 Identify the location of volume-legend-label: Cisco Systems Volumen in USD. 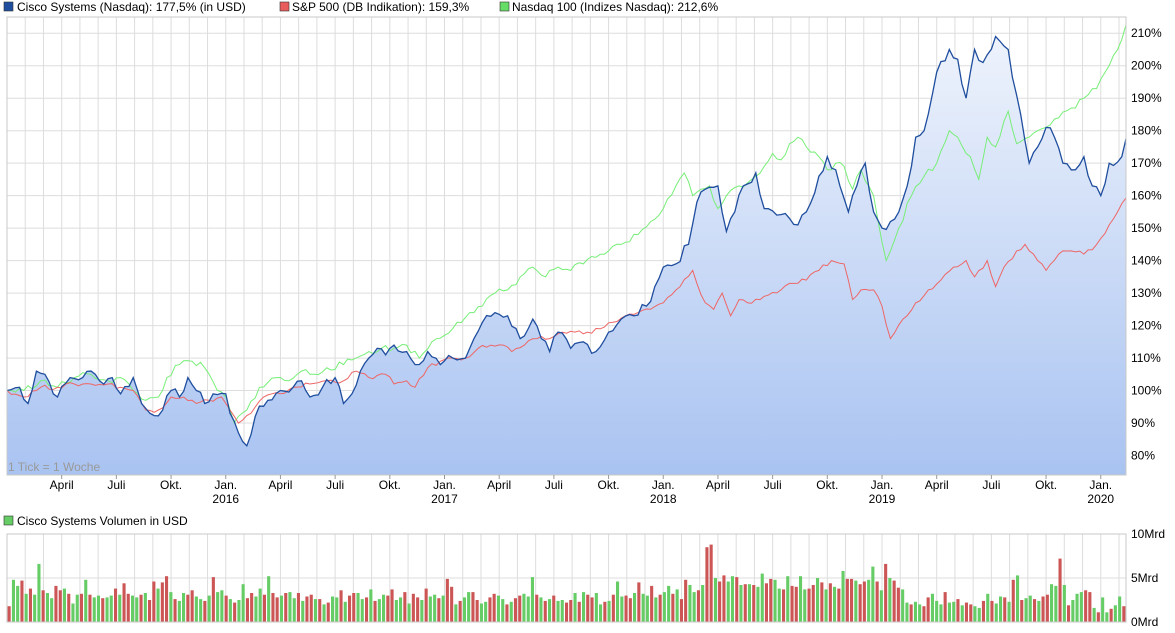
(102, 521).